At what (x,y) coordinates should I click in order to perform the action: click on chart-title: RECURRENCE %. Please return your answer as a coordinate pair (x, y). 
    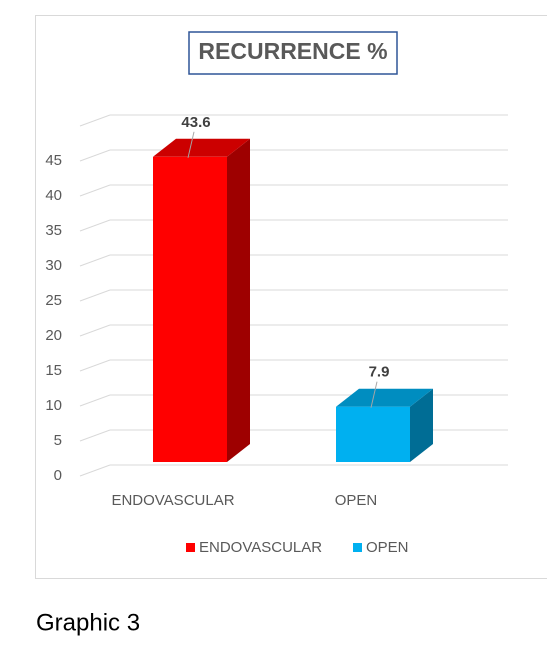
    Looking at the image, I should click on (292, 51).